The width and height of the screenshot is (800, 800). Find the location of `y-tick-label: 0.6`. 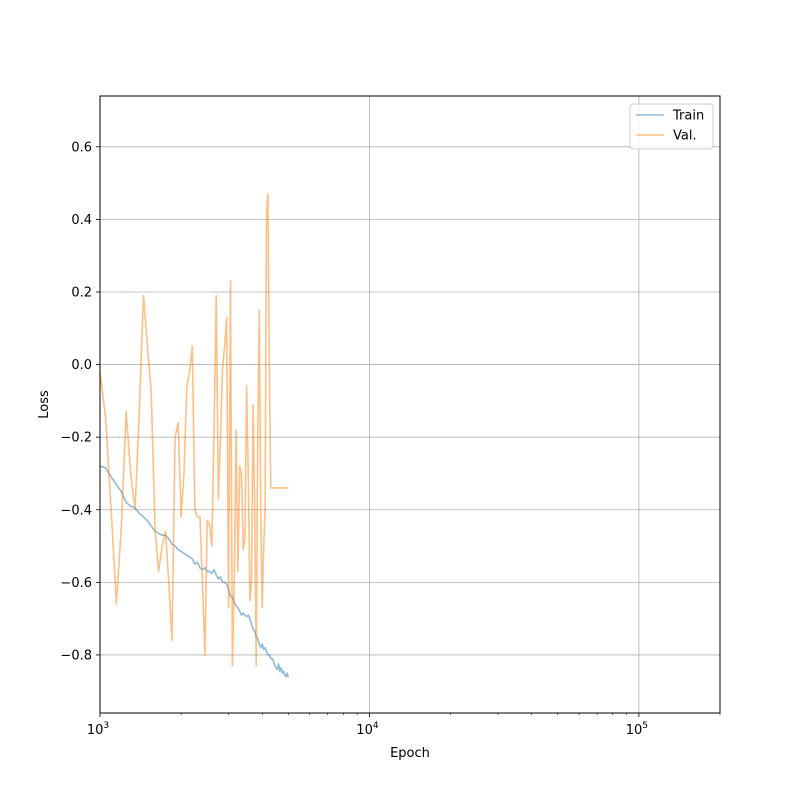

y-tick-label: 0.6 is located at coordinates (81, 147).